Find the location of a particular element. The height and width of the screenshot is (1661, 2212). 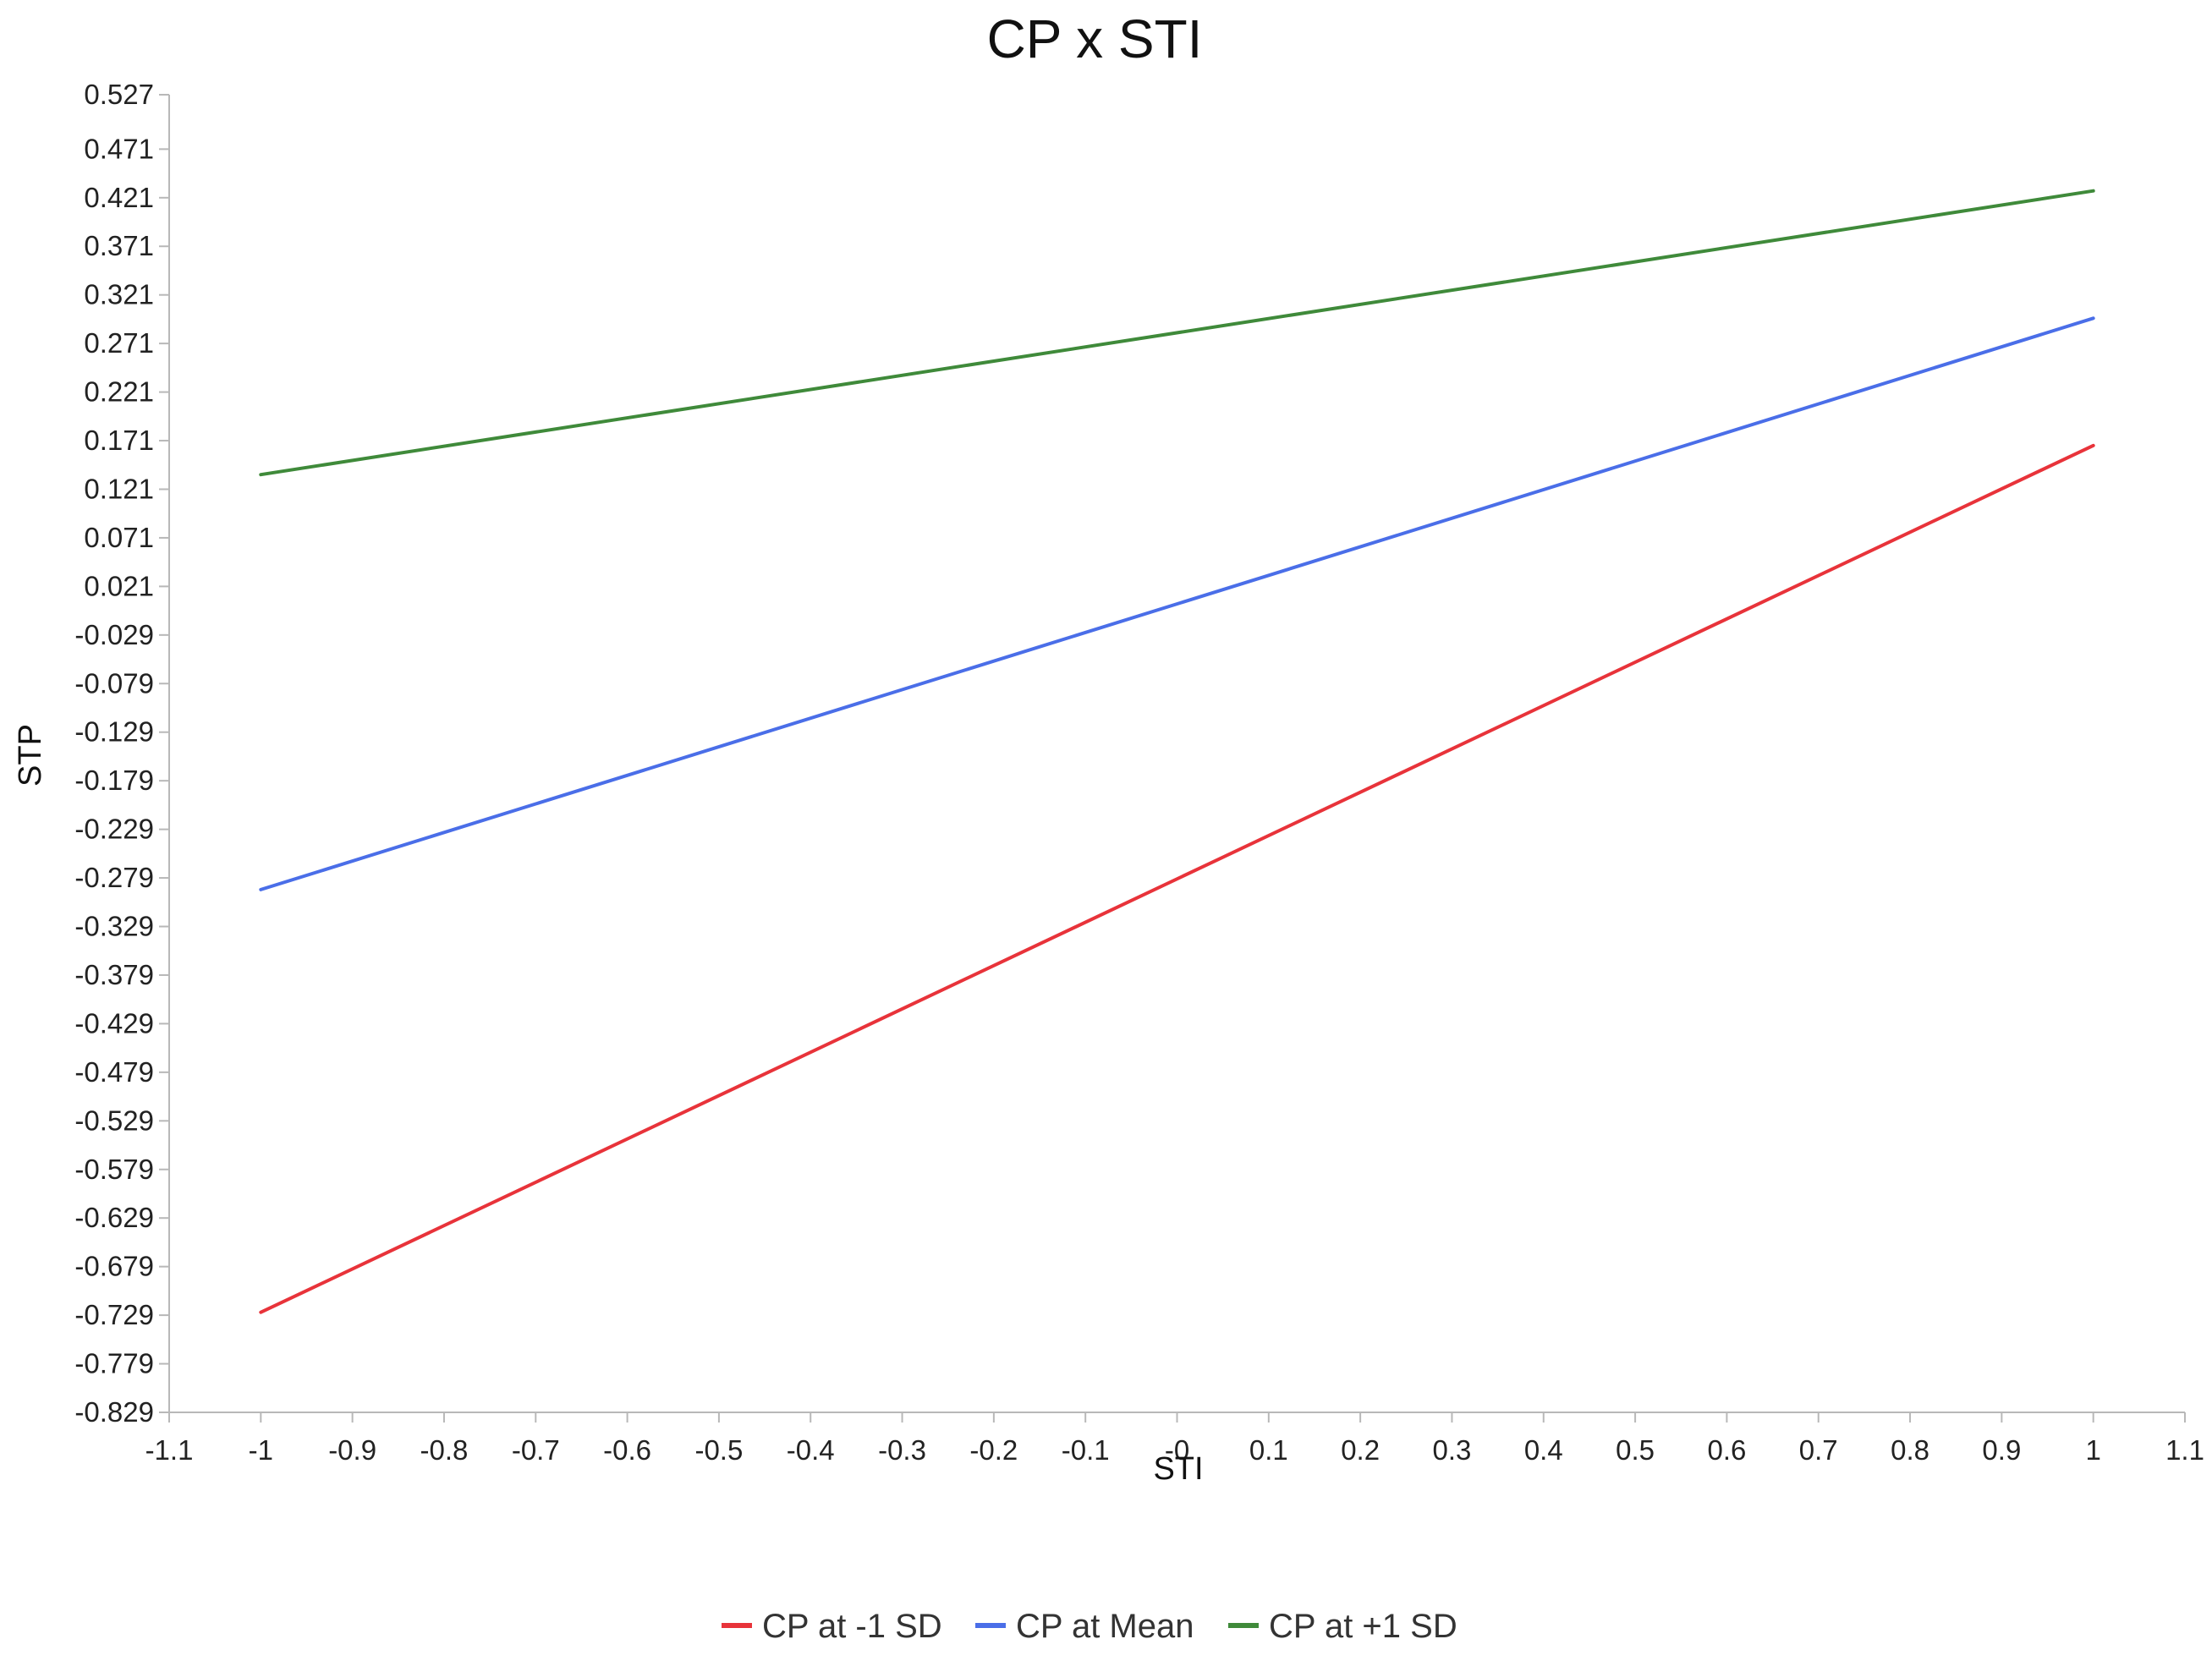

y-tick-label: -0.129 is located at coordinates (114, 732).